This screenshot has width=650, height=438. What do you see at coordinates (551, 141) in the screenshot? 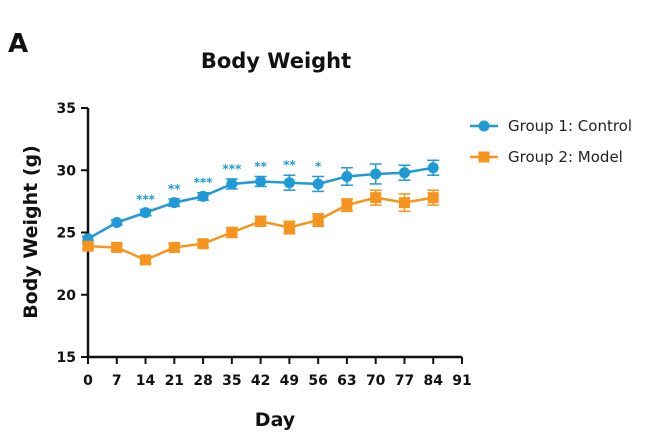
I see `legend: Group 1: Control Group 2: Model` at bounding box center [551, 141].